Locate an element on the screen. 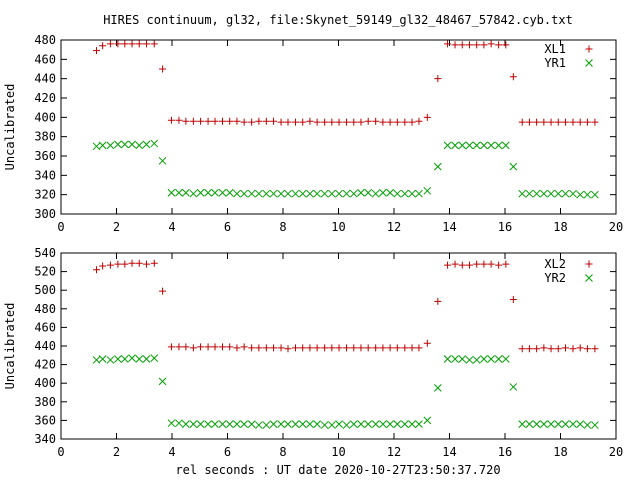 The width and height of the screenshot is (640, 480). p1-y-tick-label-0: 300 is located at coordinates (45, 214).